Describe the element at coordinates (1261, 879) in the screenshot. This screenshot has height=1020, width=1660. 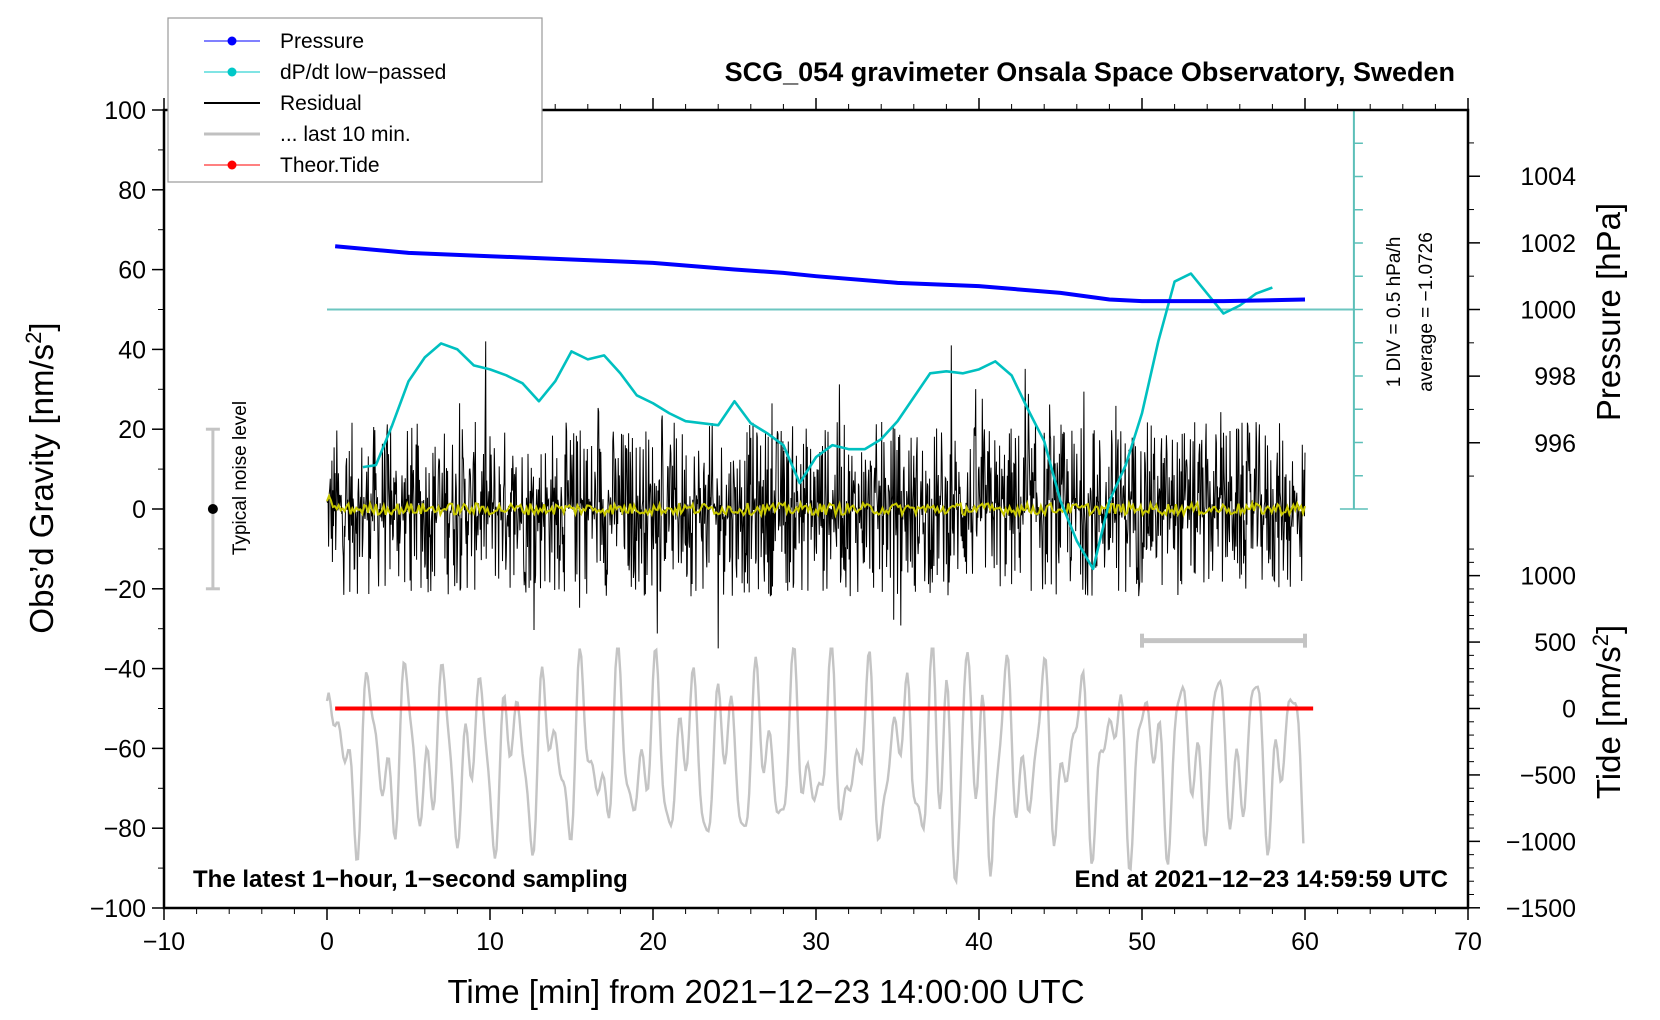
I see `end-time-annotation: End at 2021−12−23 14:59:59 UTC` at that location.